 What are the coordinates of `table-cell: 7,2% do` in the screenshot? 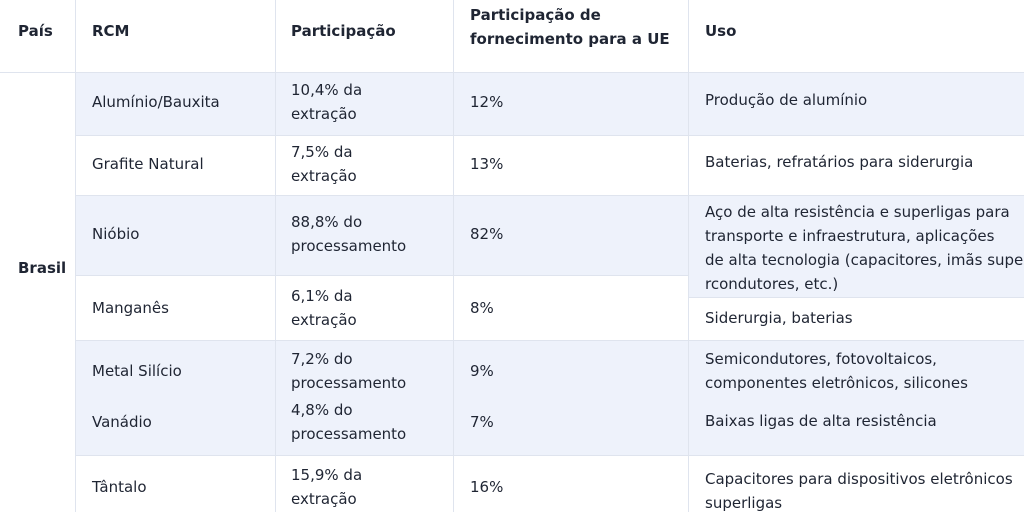 It's located at (322, 359).